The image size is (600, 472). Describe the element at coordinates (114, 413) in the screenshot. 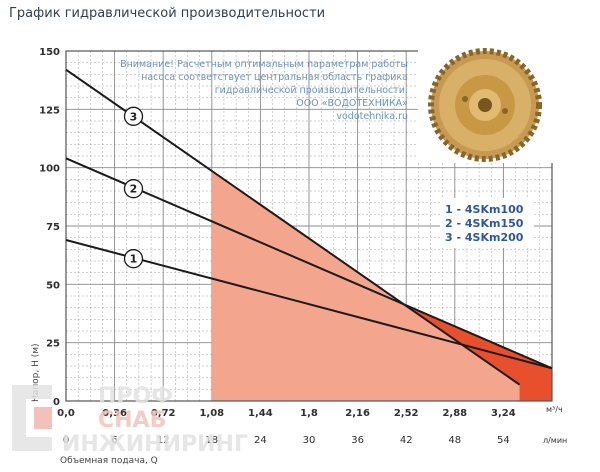

I see `x-tick-label-top: 0,36` at that location.